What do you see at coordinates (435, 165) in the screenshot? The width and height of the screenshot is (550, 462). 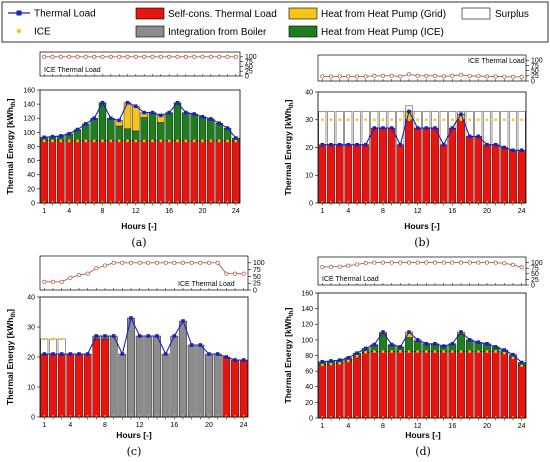 I see `bar-self-cons-h14` at bounding box center [435, 165].